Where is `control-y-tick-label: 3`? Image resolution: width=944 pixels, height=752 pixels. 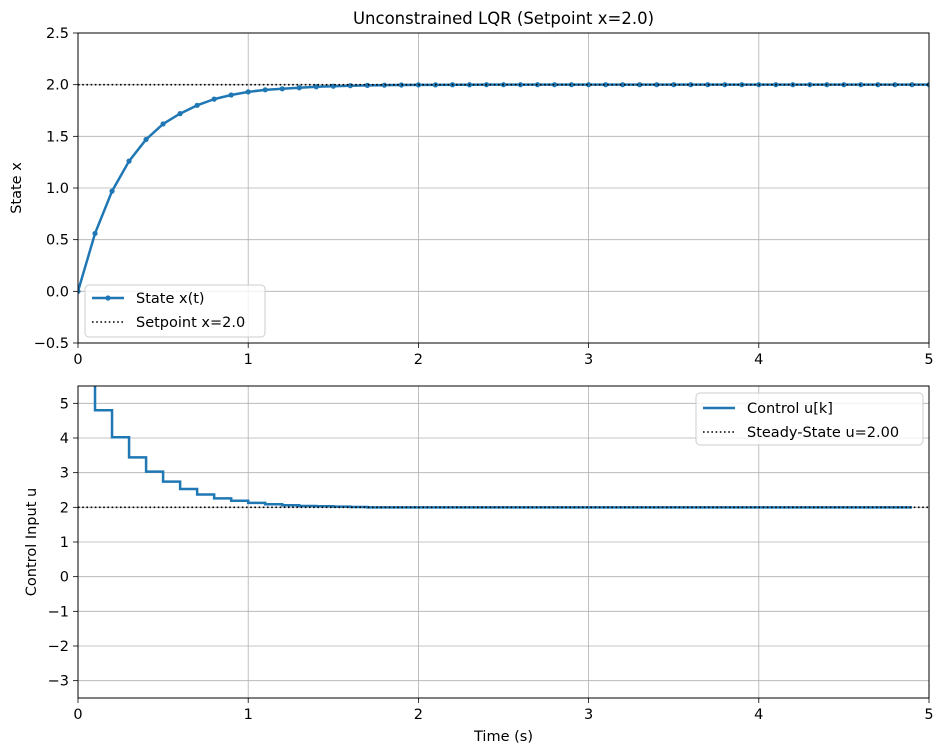
control-y-tick-label: 3 is located at coordinates (64, 474).